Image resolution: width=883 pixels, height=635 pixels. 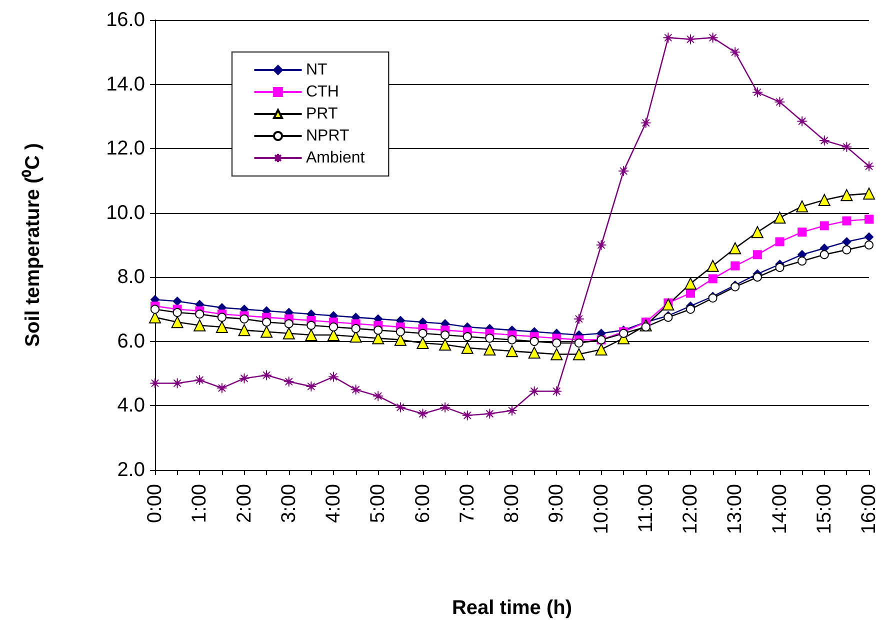 What do you see at coordinates (691, 509) in the screenshot?
I see `x-tick-label: 12:00` at bounding box center [691, 509].